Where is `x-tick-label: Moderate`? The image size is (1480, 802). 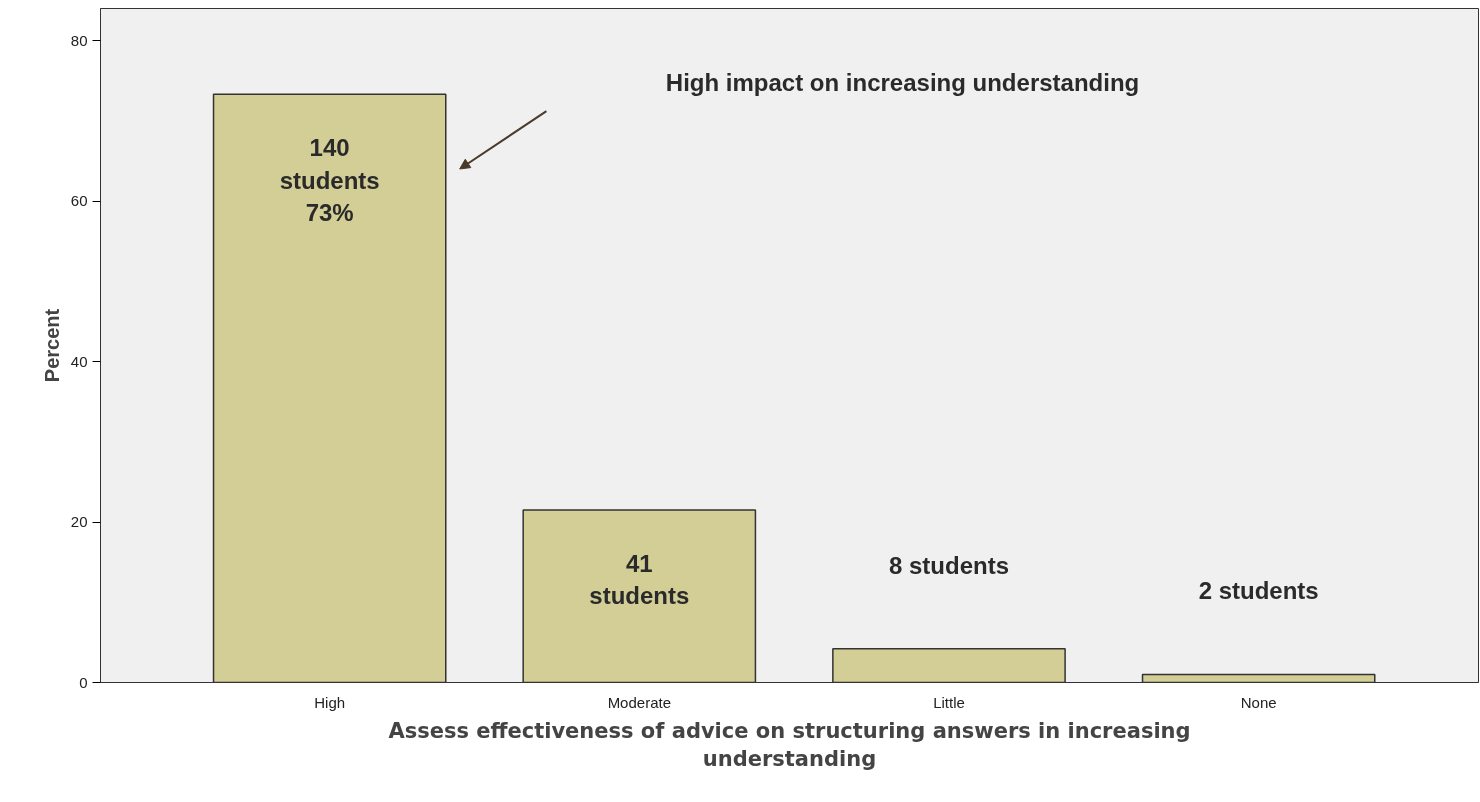 x-tick-label: Moderate is located at coordinates (639, 702).